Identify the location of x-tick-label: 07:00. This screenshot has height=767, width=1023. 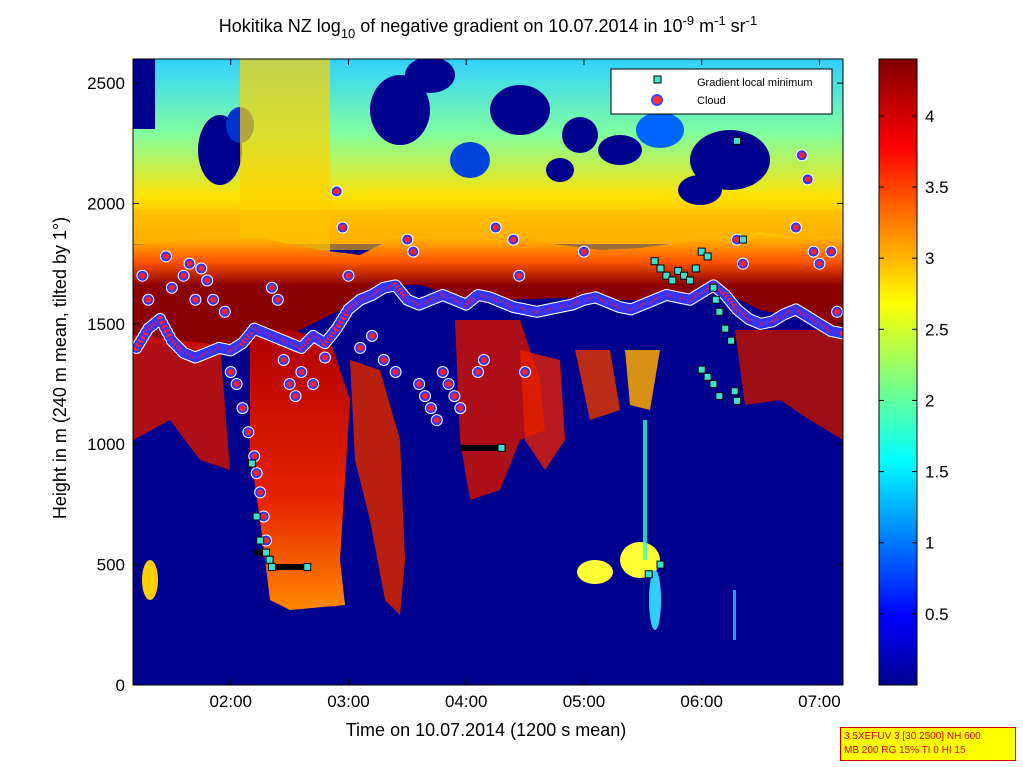
(819, 701).